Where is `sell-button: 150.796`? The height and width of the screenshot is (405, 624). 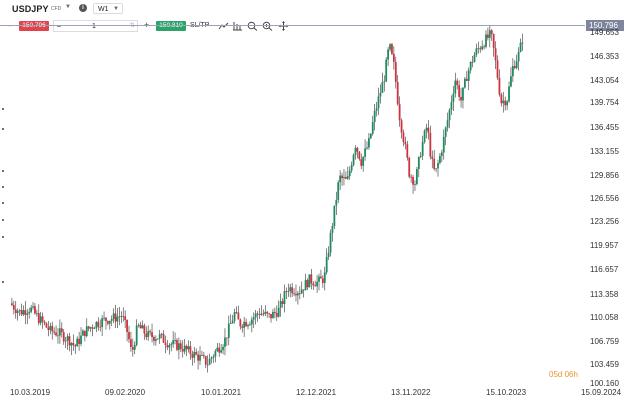
sell-button: 150.796 is located at coordinates (34, 26).